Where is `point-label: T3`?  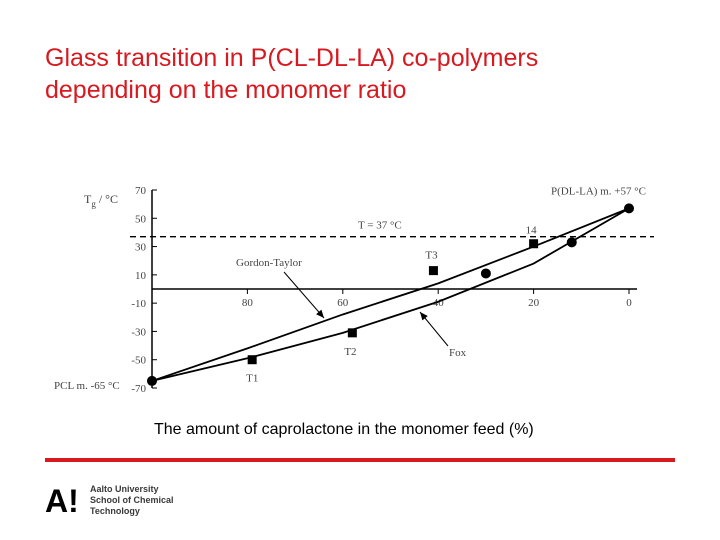
point-label: T3 is located at coordinates (431, 256).